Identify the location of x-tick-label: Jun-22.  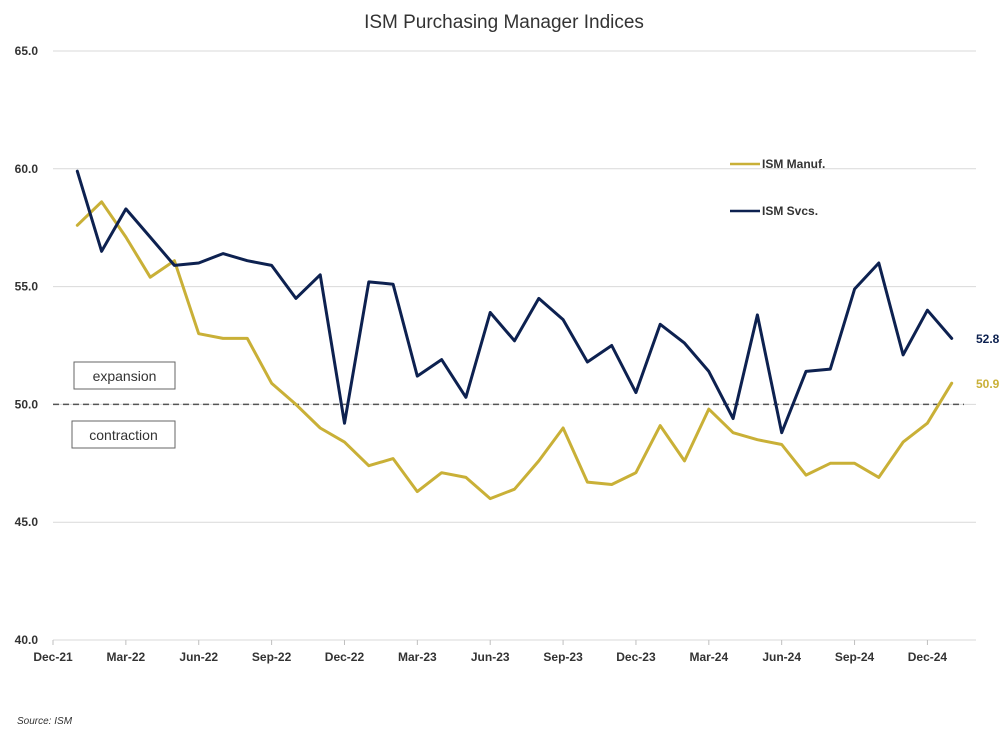
(198, 657).